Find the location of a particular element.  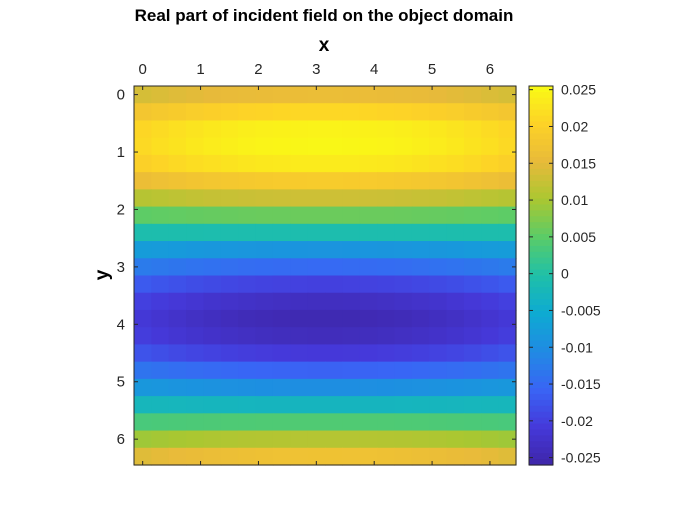

colorbar-tick-label: -0.02 is located at coordinates (577, 421).